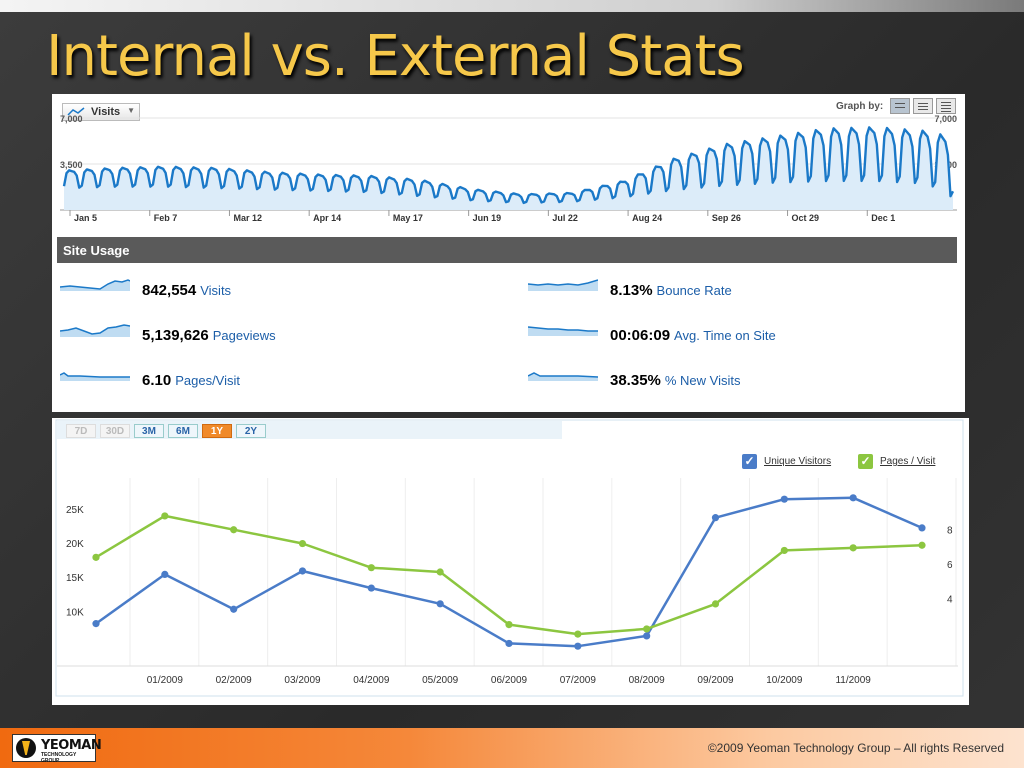 The image size is (1024, 768). Describe the element at coordinates (950, 565) in the screenshot. I see `y-right-tick-label: 6` at that location.